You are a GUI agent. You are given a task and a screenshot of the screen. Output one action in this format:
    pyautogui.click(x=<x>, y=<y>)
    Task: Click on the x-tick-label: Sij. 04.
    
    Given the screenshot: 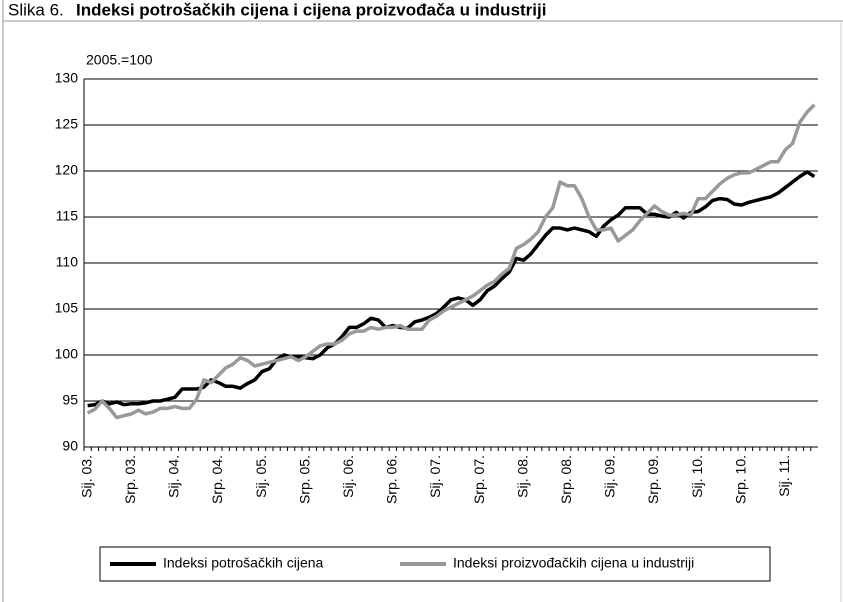 What is the action you would take?
    pyautogui.click(x=174, y=476)
    